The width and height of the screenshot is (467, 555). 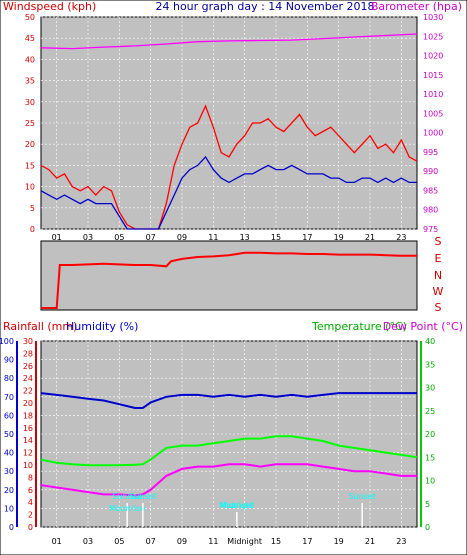 What do you see at coordinates (438, 258) in the screenshot?
I see `direction-label-e: E` at bounding box center [438, 258].